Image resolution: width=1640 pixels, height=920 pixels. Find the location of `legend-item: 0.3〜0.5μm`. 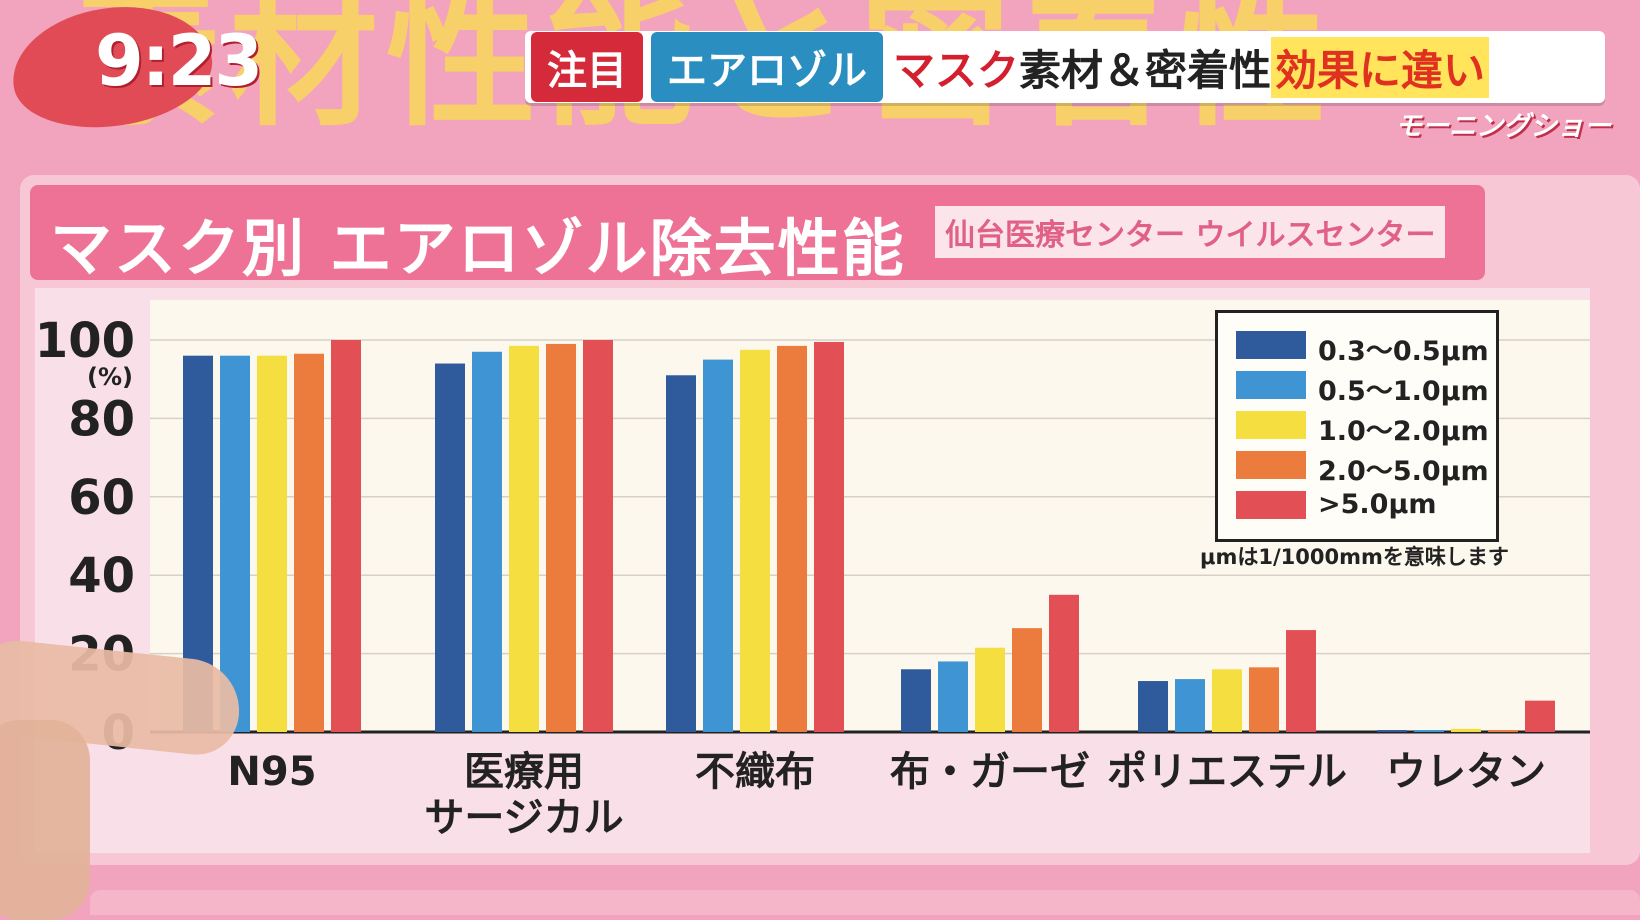

legend-item: 0.3〜0.5μm is located at coordinates (1362, 348).